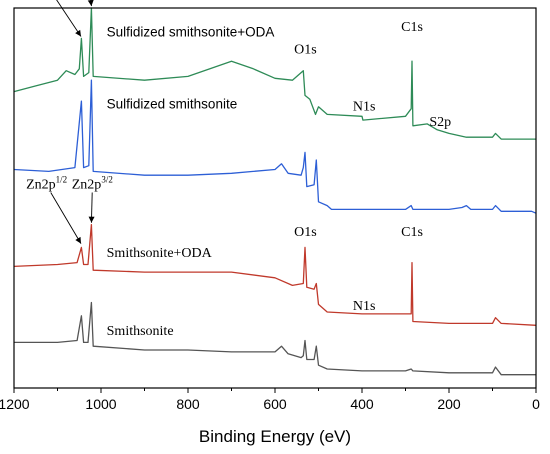  What do you see at coordinates (275, 404) in the screenshot?
I see `x-tick-label: 600` at bounding box center [275, 404].